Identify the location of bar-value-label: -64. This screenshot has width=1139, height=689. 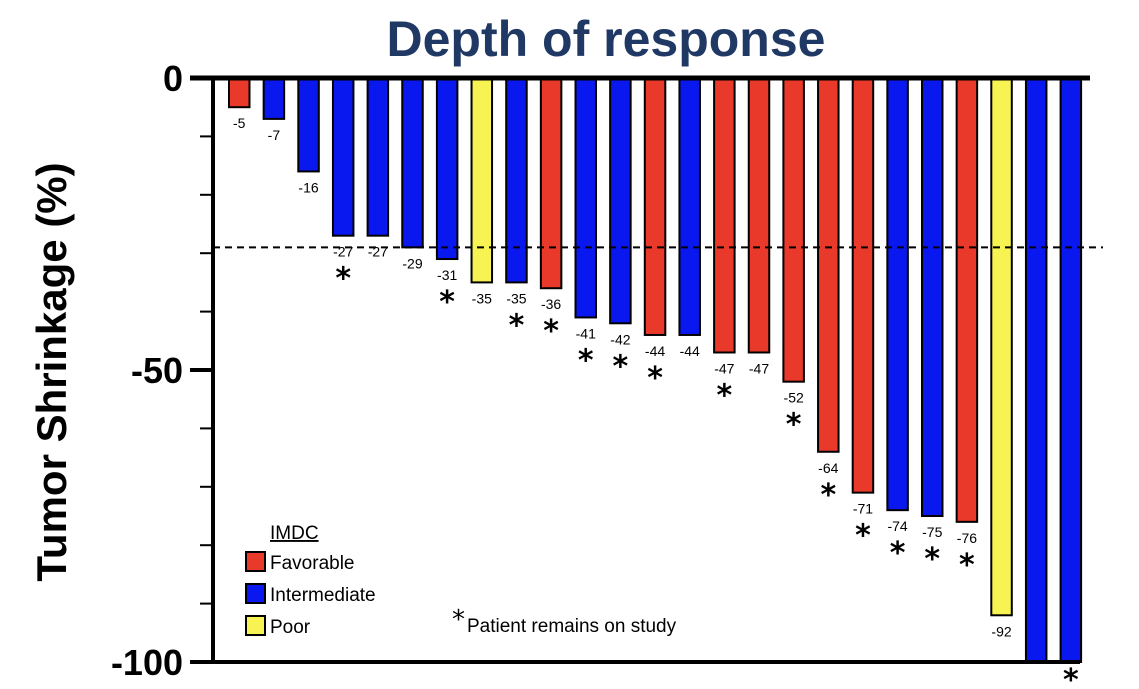
(828, 468).